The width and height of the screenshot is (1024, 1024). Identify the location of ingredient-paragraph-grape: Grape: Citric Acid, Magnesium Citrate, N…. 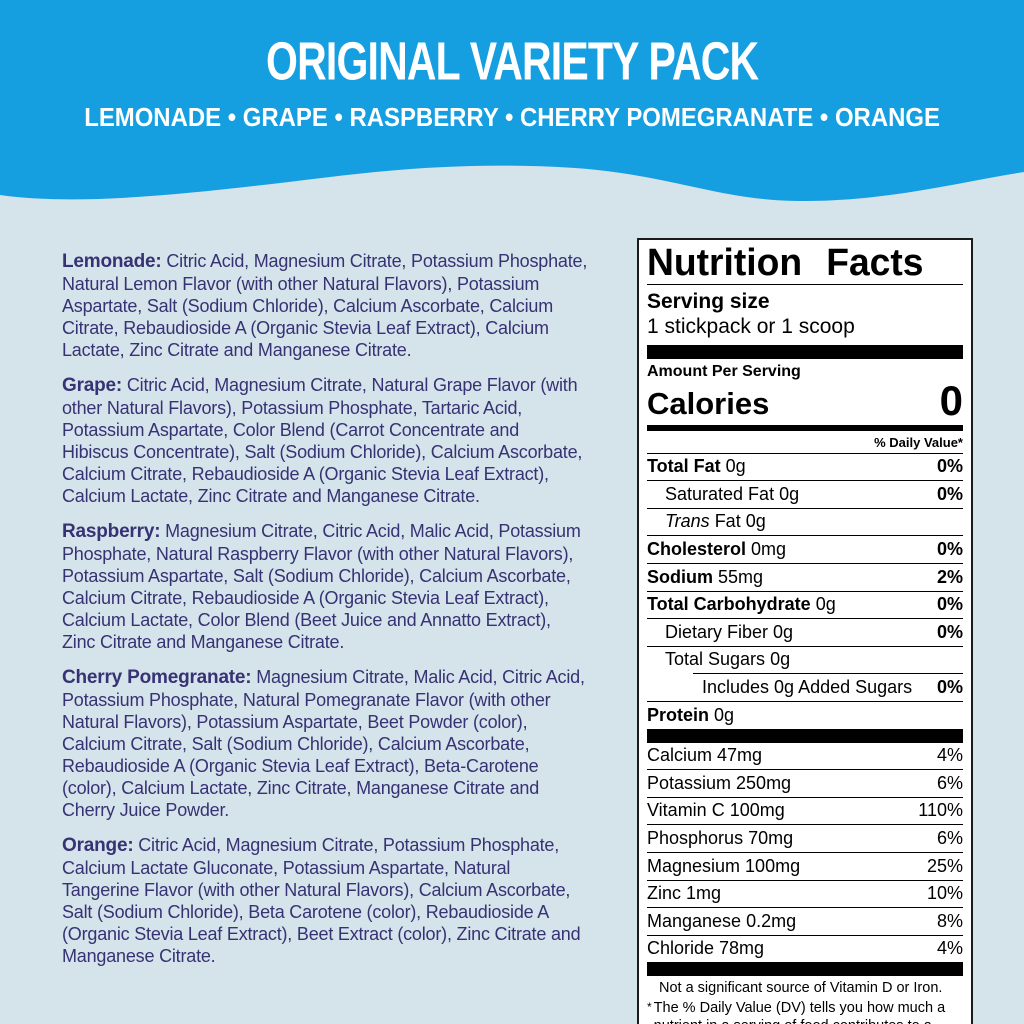
(325, 440).